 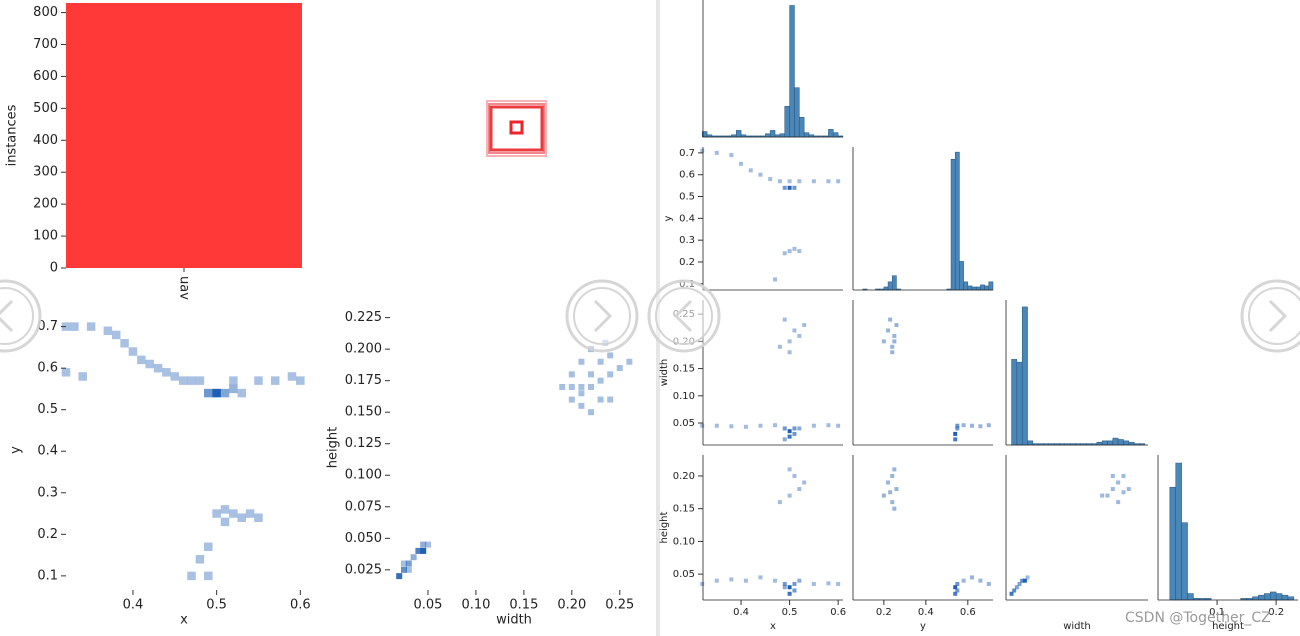 What do you see at coordinates (45, 108) in the screenshot?
I see `y-tick-label: 500` at bounding box center [45, 108].